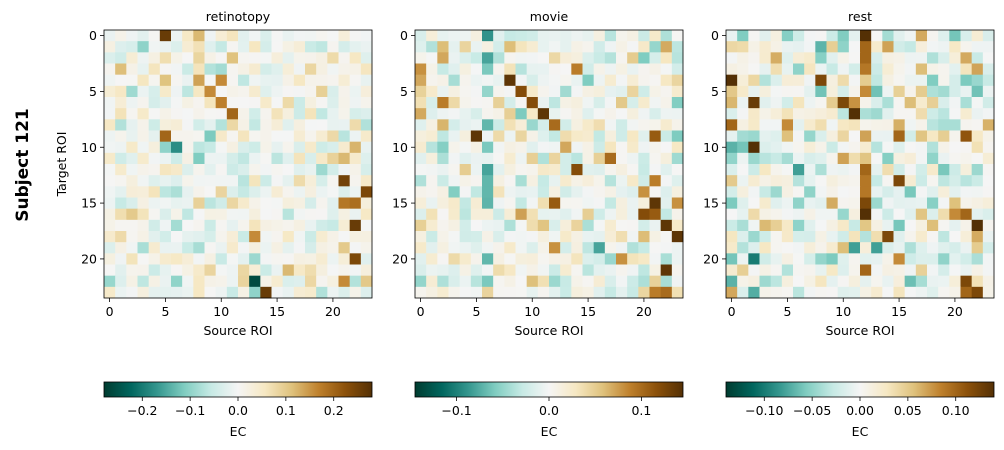 The height and width of the screenshot is (450, 1004). Describe the element at coordinates (715, 35) in the screenshot. I see `y-tick-label: 0` at that location.